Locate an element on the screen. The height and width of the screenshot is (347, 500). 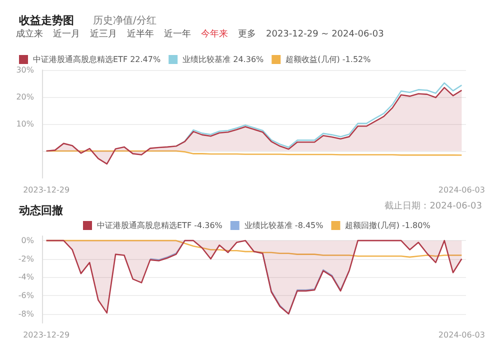
legend-label: 超额收益(几何) -1.52% is located at coordinates (329, 59).